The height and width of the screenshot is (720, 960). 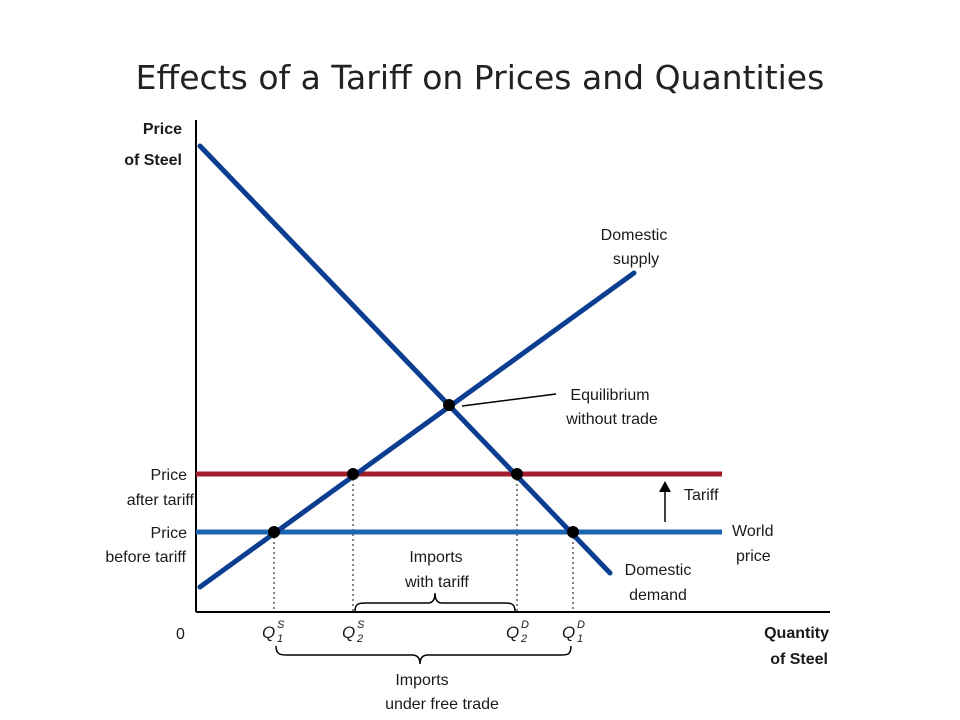 I want to click on tick-q2s: Q S 2, so click(x=353, y=632).